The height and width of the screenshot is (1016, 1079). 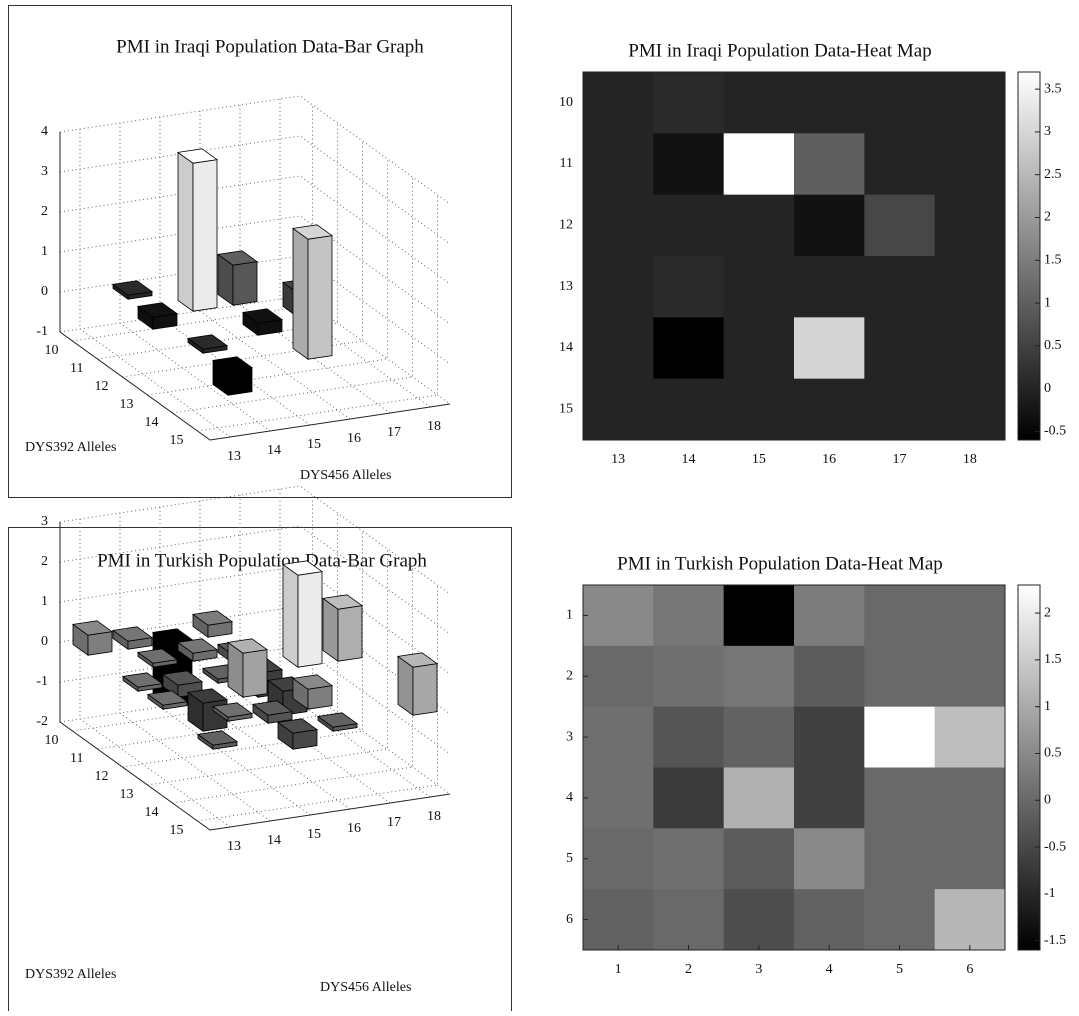 What do you see at coordinates (829, 459) in the screenshot?
I see `x-tick-label: 16` at bounding box center [829, 459].